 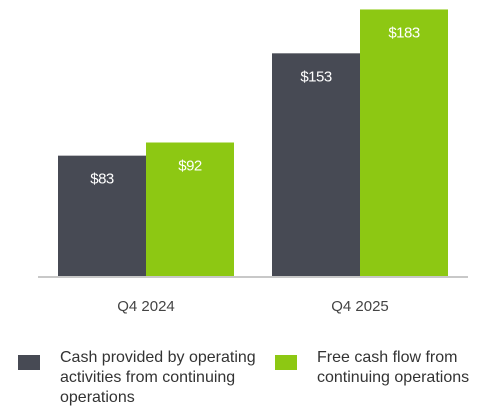 I want to click on data-label: $92, so click(x=190, y=165).